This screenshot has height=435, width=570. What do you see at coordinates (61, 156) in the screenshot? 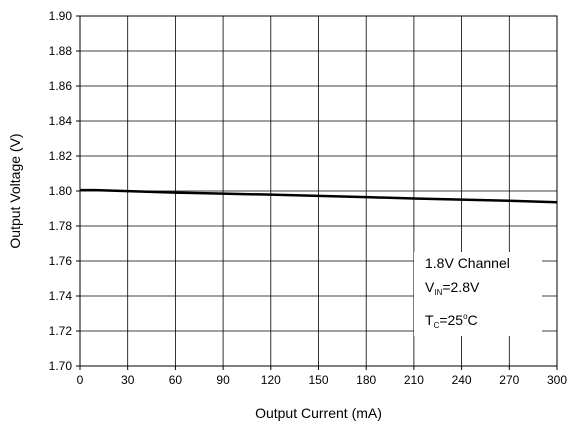
I see `y-tick-label: 1.82` at bounding box center [61, 156].